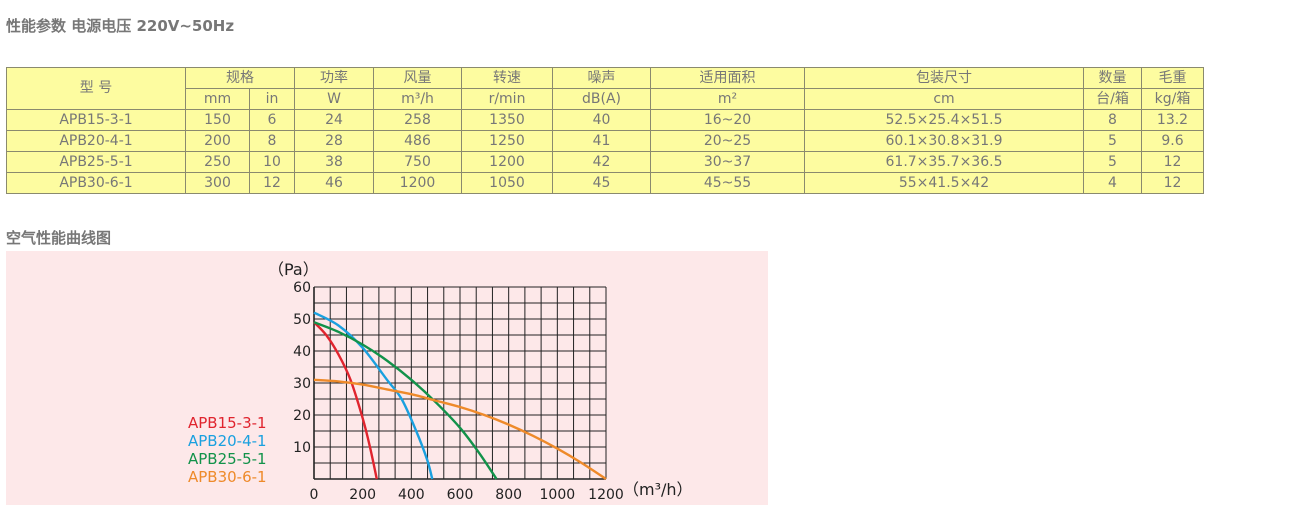  Describe the element at coordinates (96, 183) in the screenshot. I see `cell-model: APB30-6-1` at that location.